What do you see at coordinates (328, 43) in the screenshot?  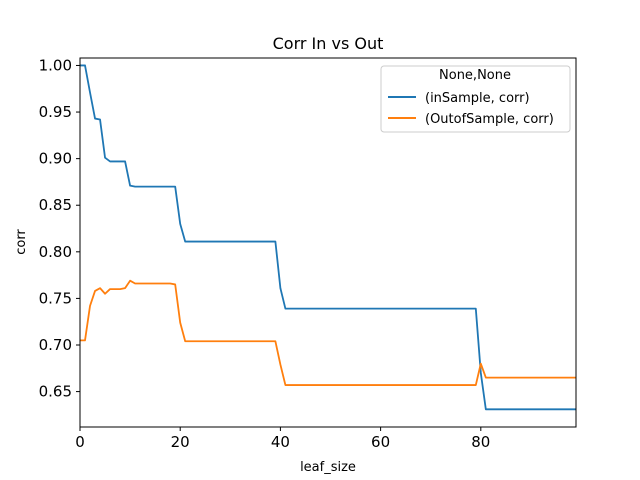 I see `chart-title: Corr In vs Out` at bounding box center [328, 43].